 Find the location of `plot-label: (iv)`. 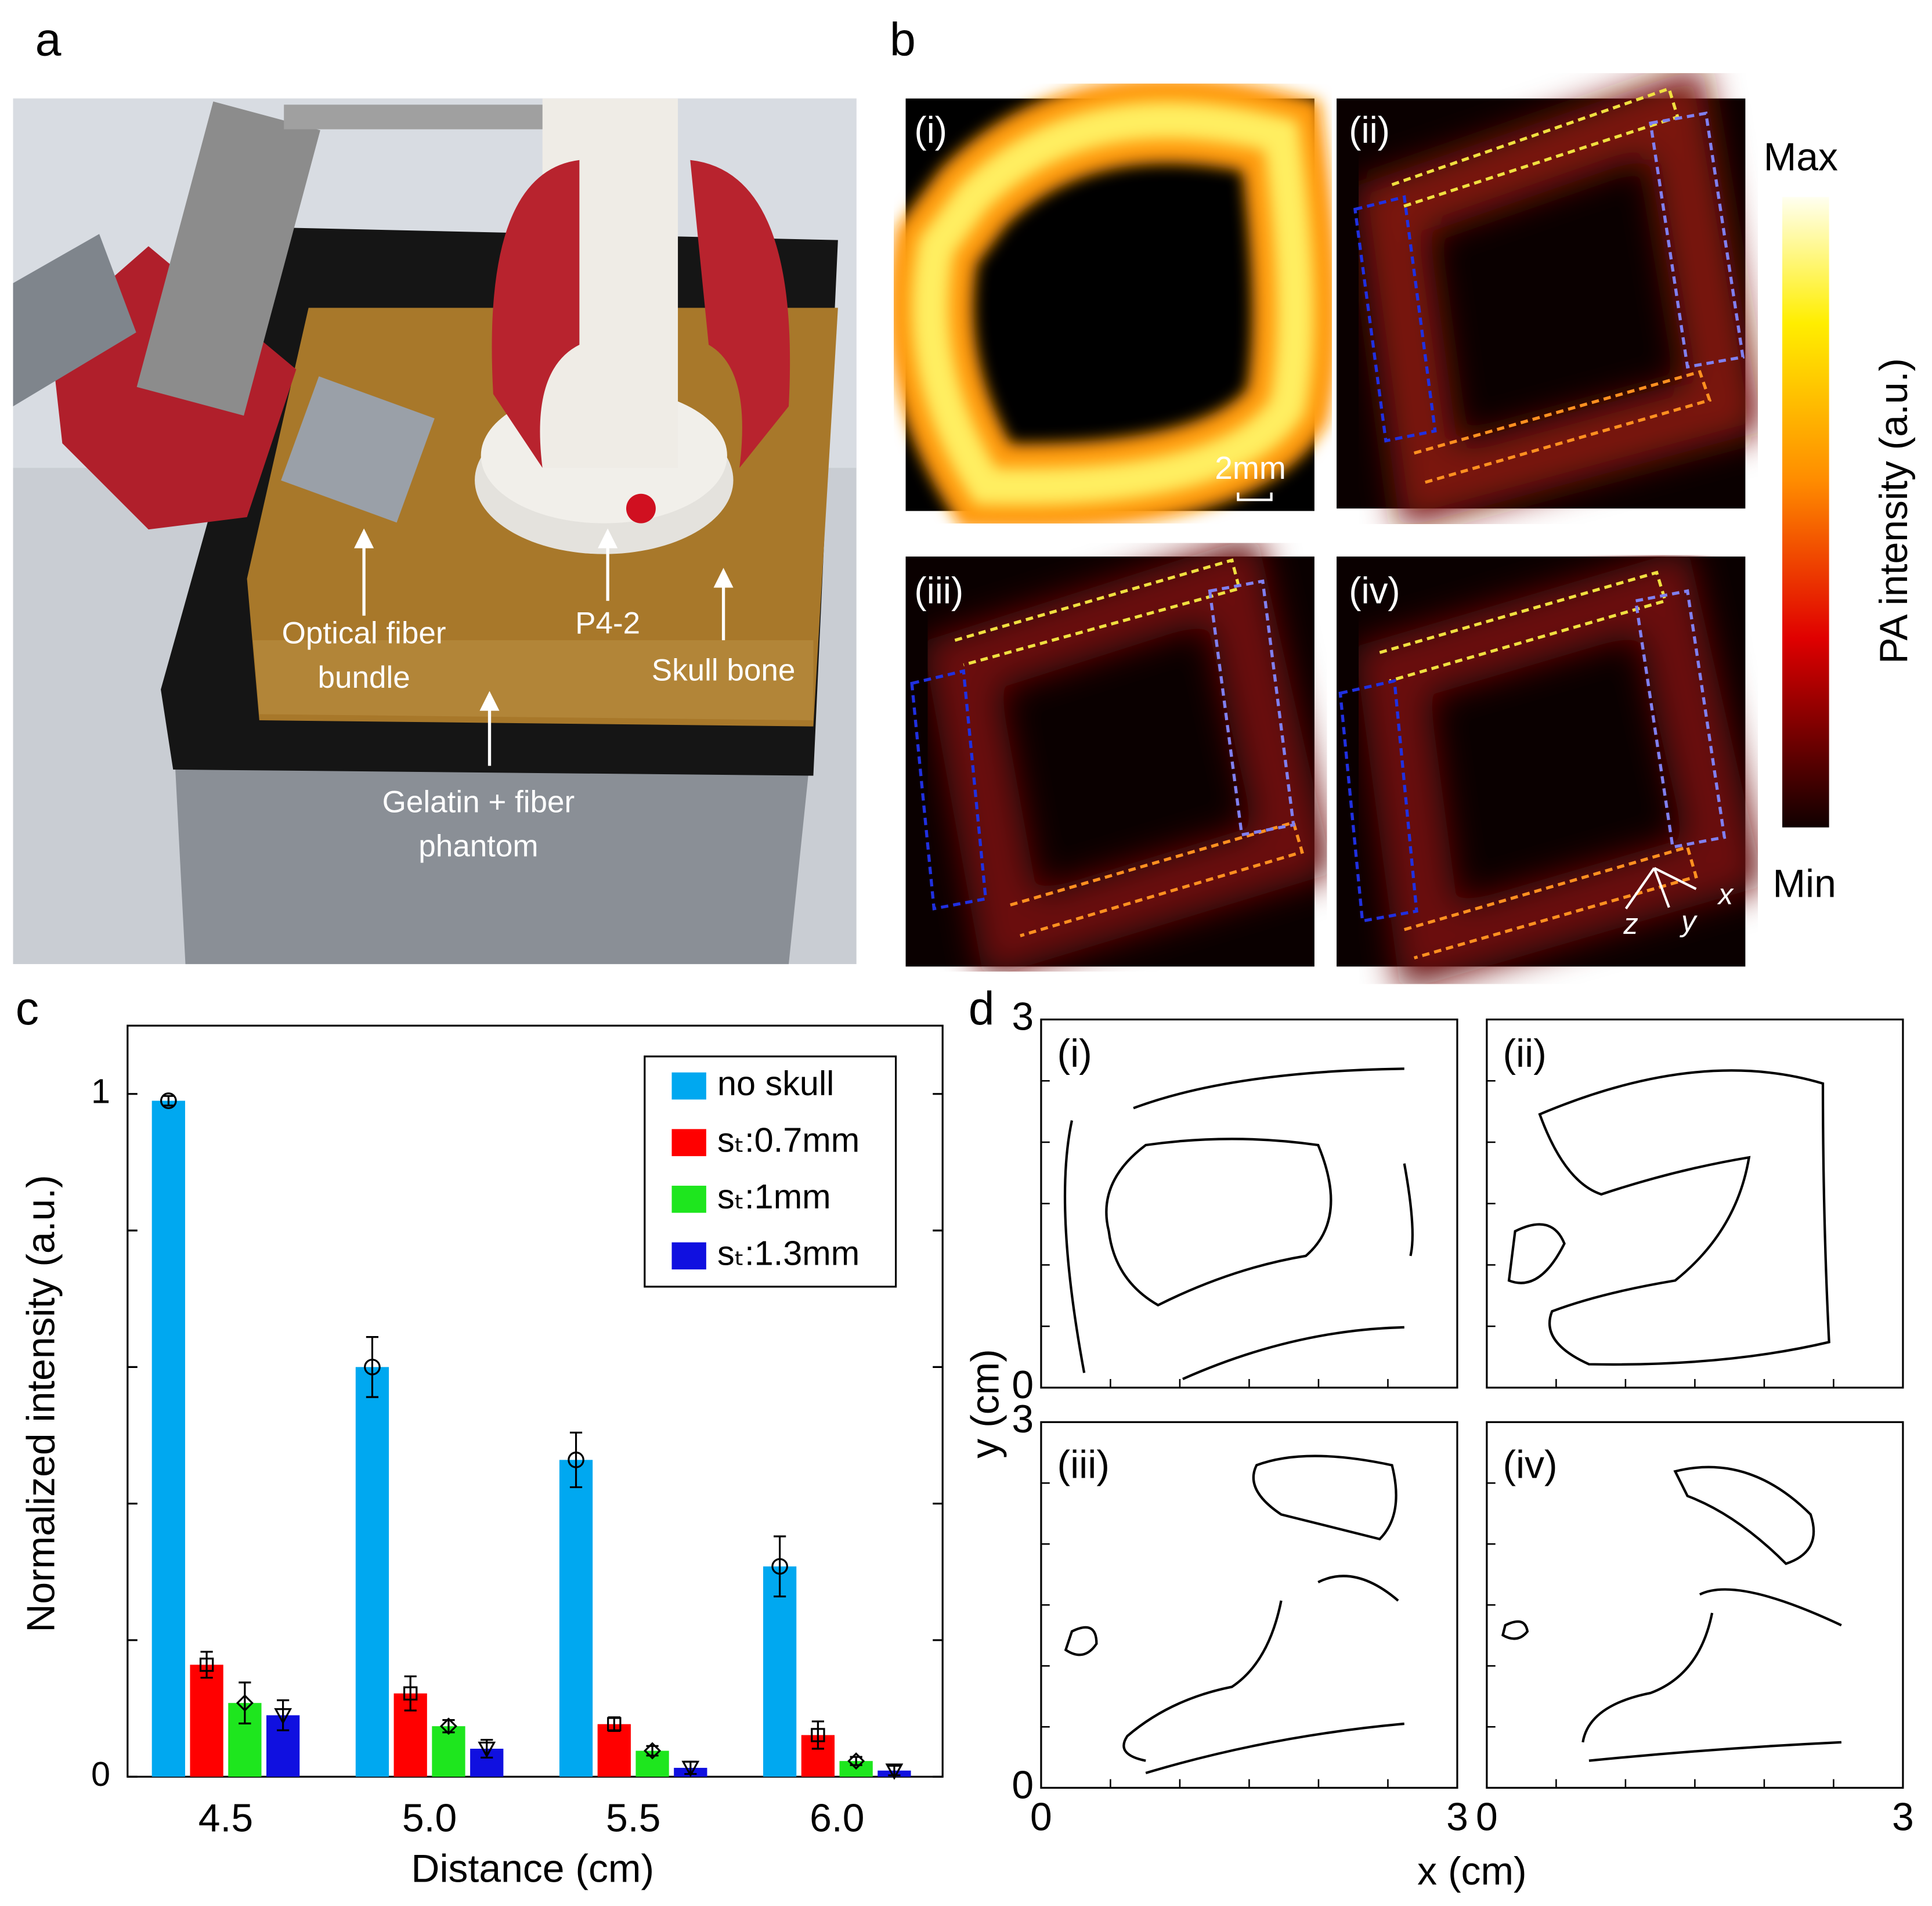

plot-label: (iv) is located at coordinates (1530, 1465).